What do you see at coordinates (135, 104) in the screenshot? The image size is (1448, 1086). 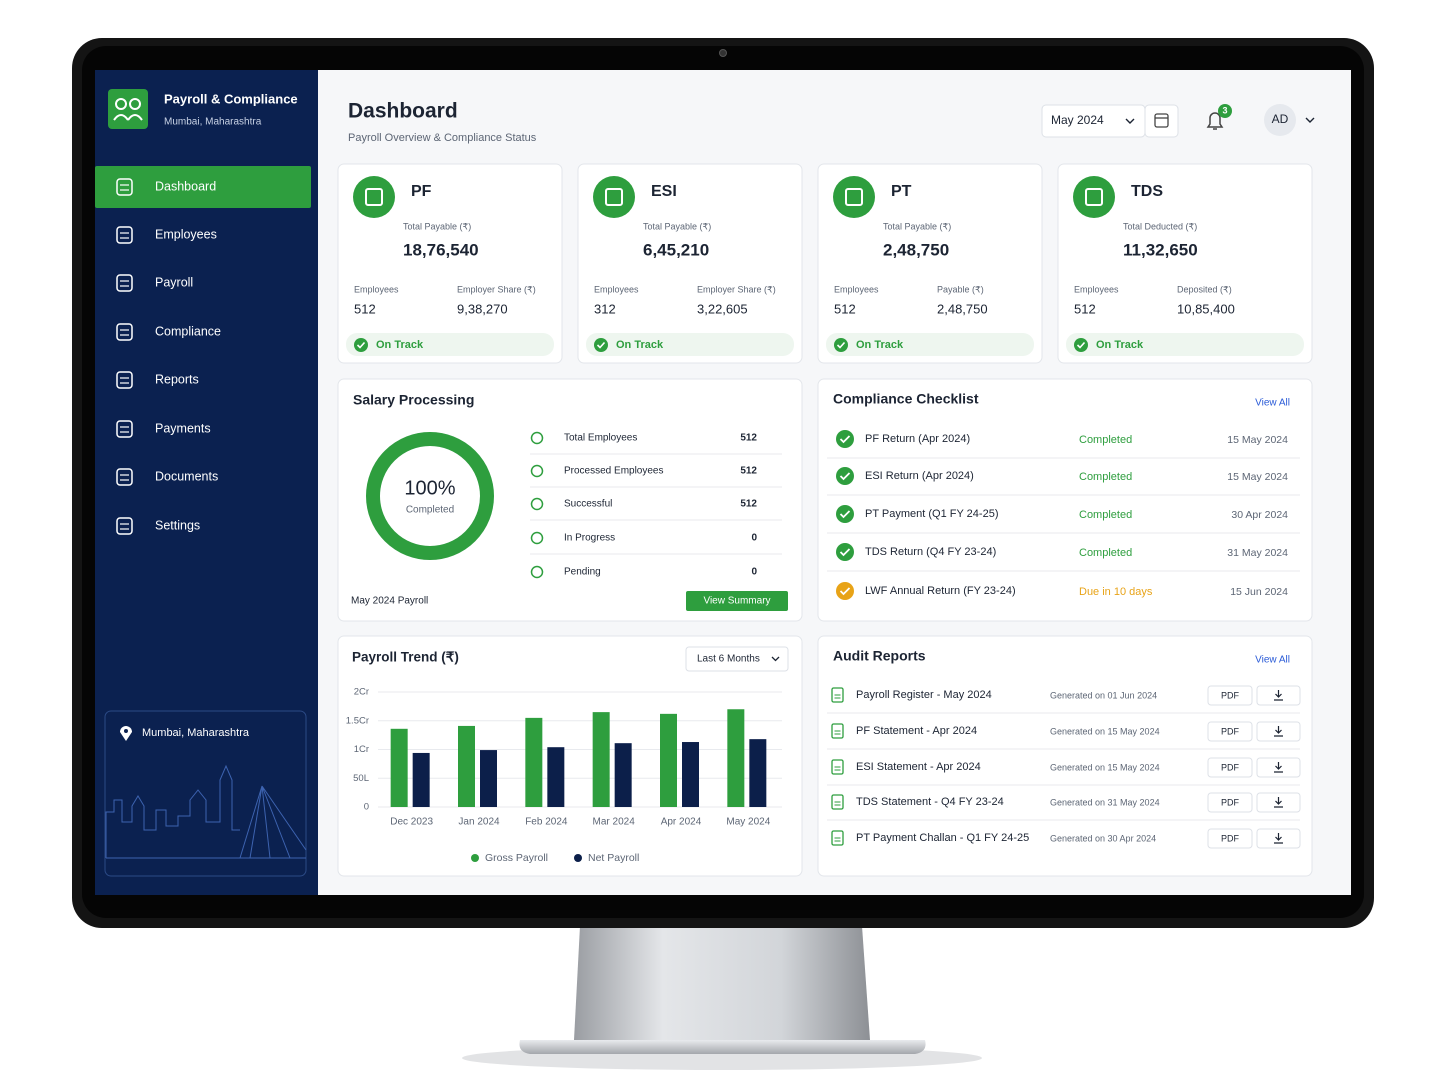 I see `logo-glyph` at bounding box center [135, 104].